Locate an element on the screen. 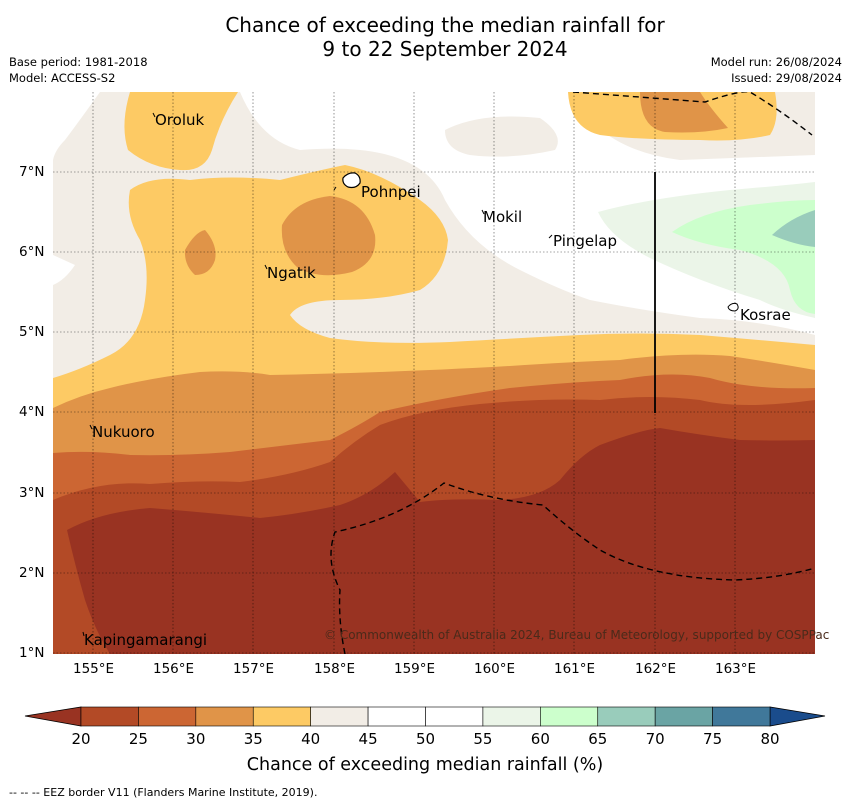 The width and height of the screenshot is (850, 804). band-30-35-ngatik is located at coordinates (328, 236).